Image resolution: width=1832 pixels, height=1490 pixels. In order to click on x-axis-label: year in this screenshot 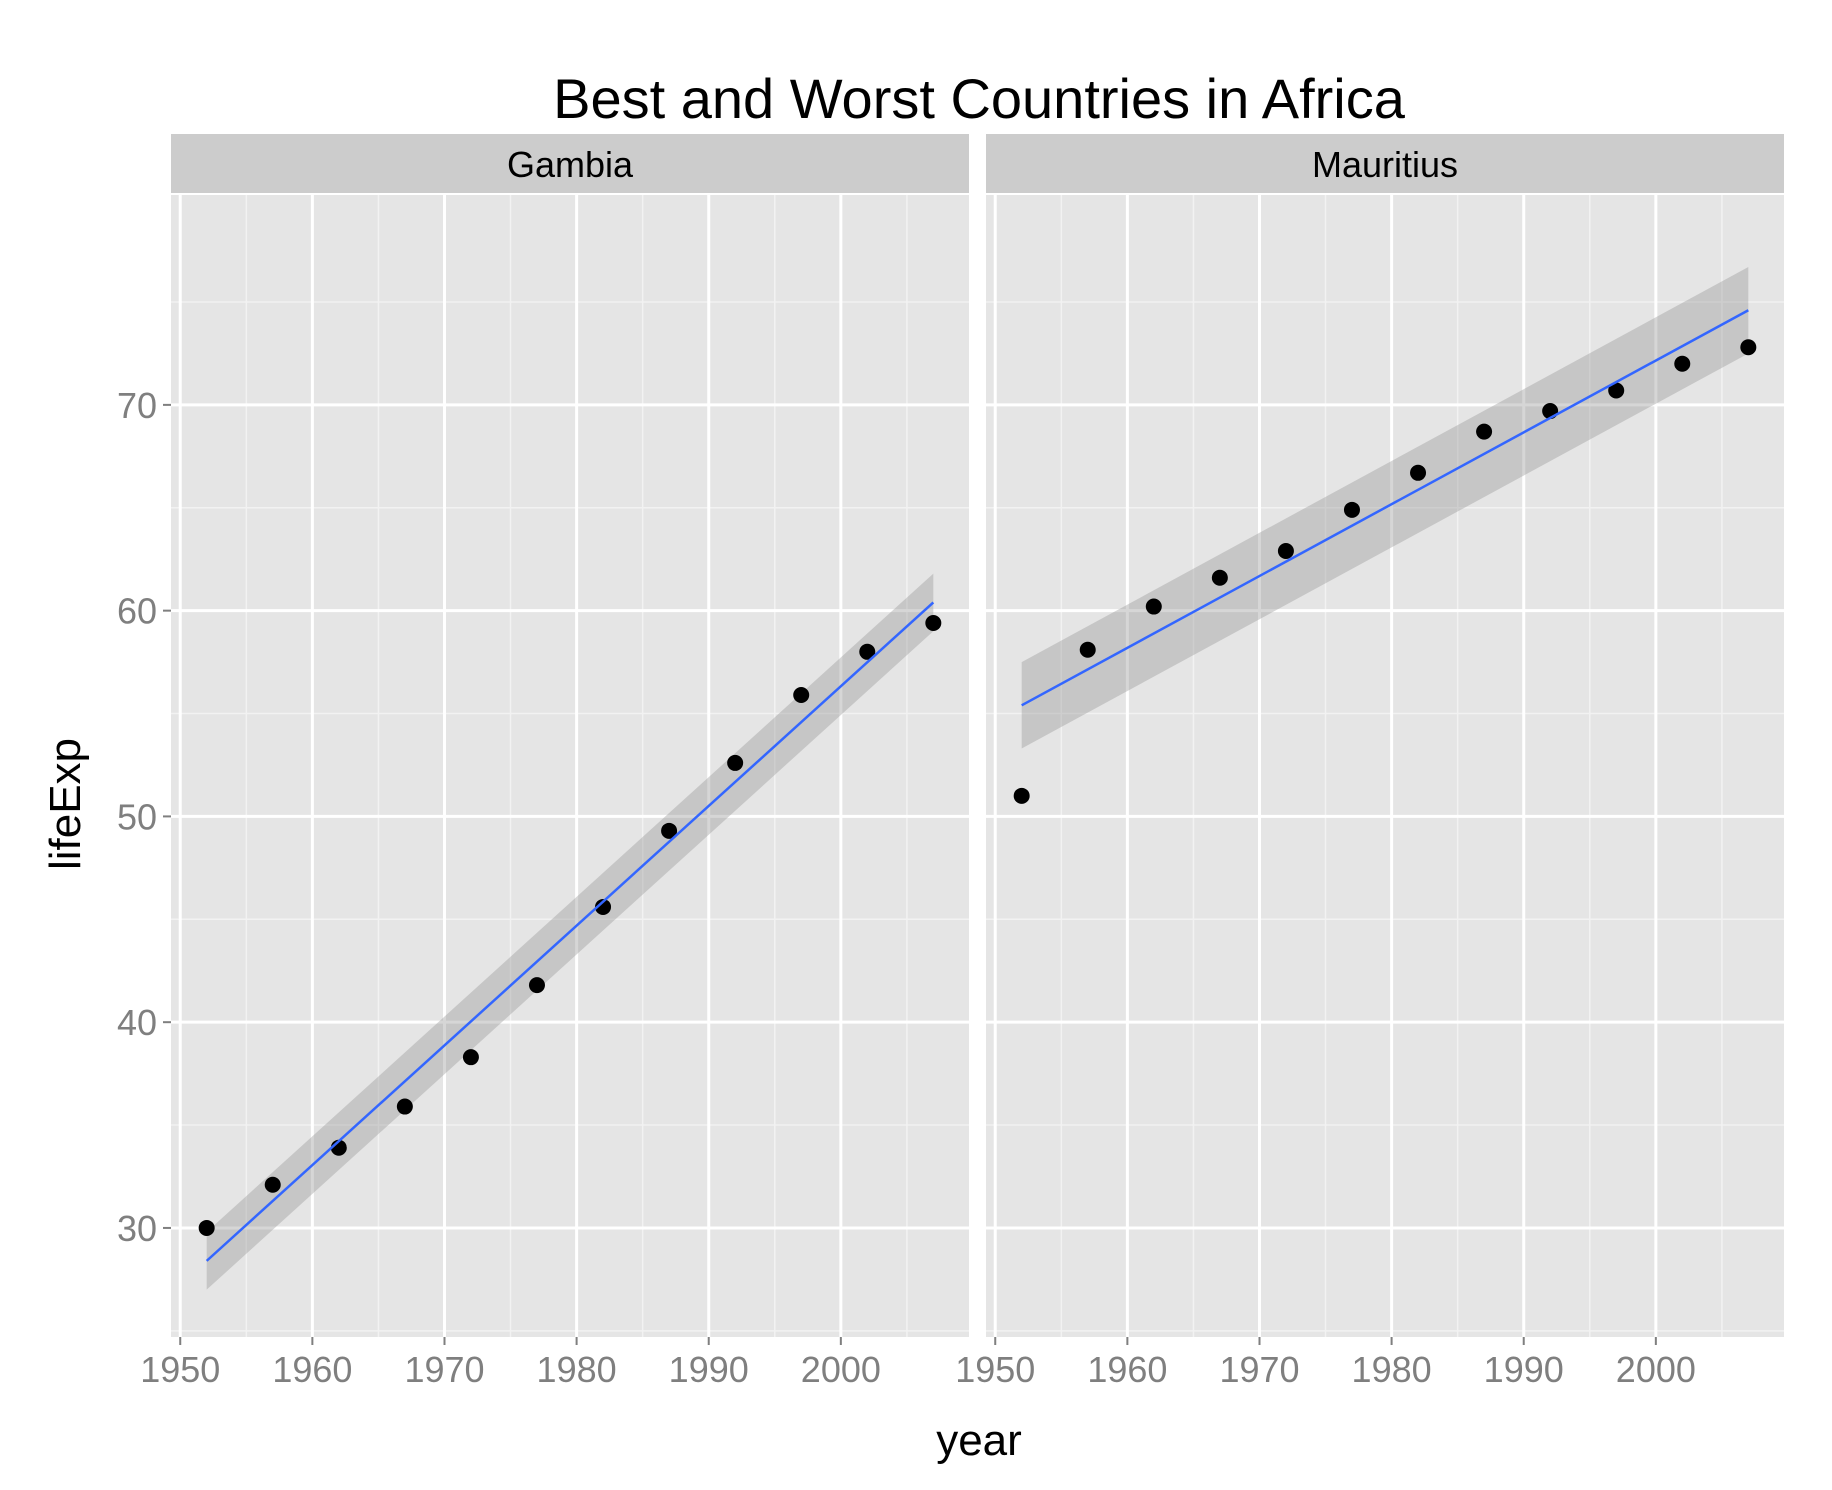, I will do `click(979, 1440)`.